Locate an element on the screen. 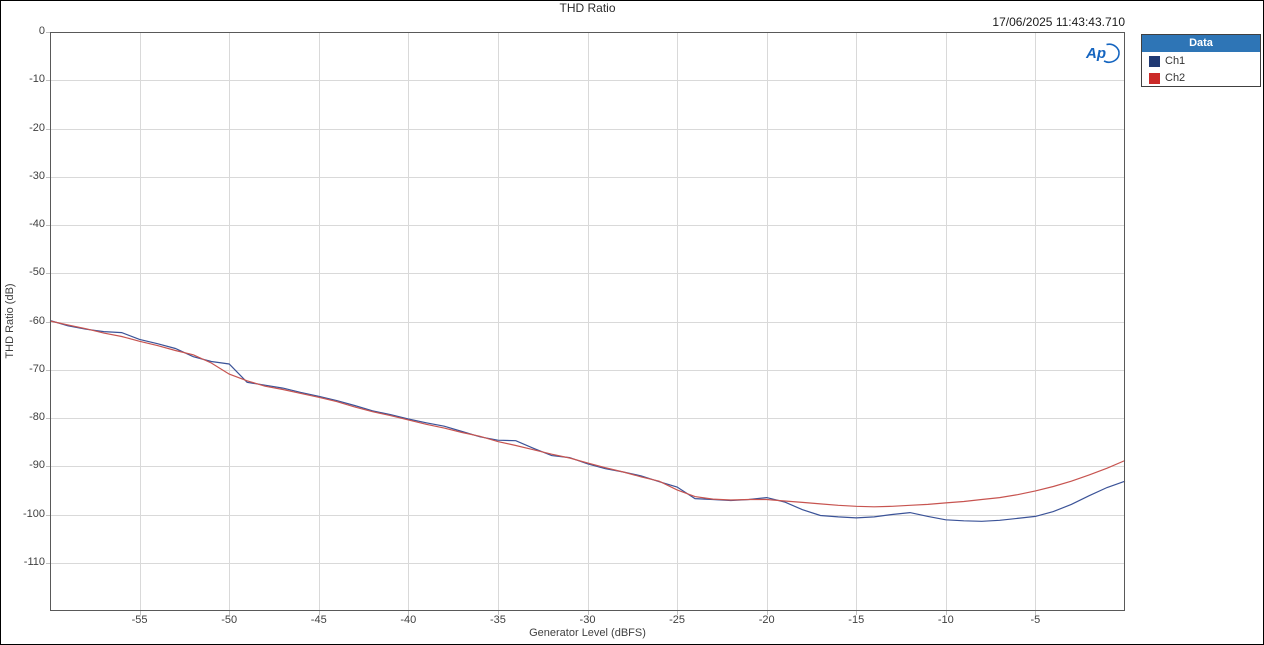 The image size is (1264, 645). ch2-color-swatch-icon is located at coordinates (1154, 78).